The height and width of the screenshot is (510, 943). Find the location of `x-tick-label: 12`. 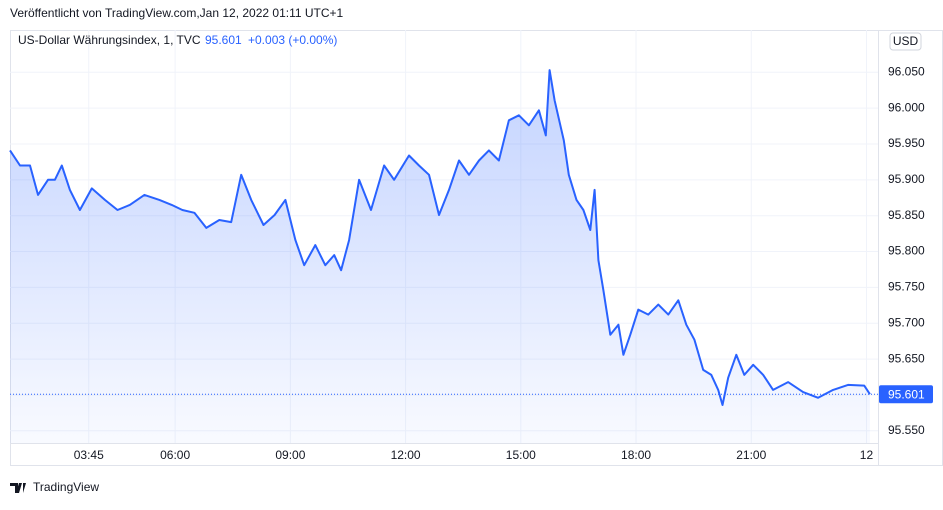

x-tick-label: 12 is located at coordinates (867, 455).